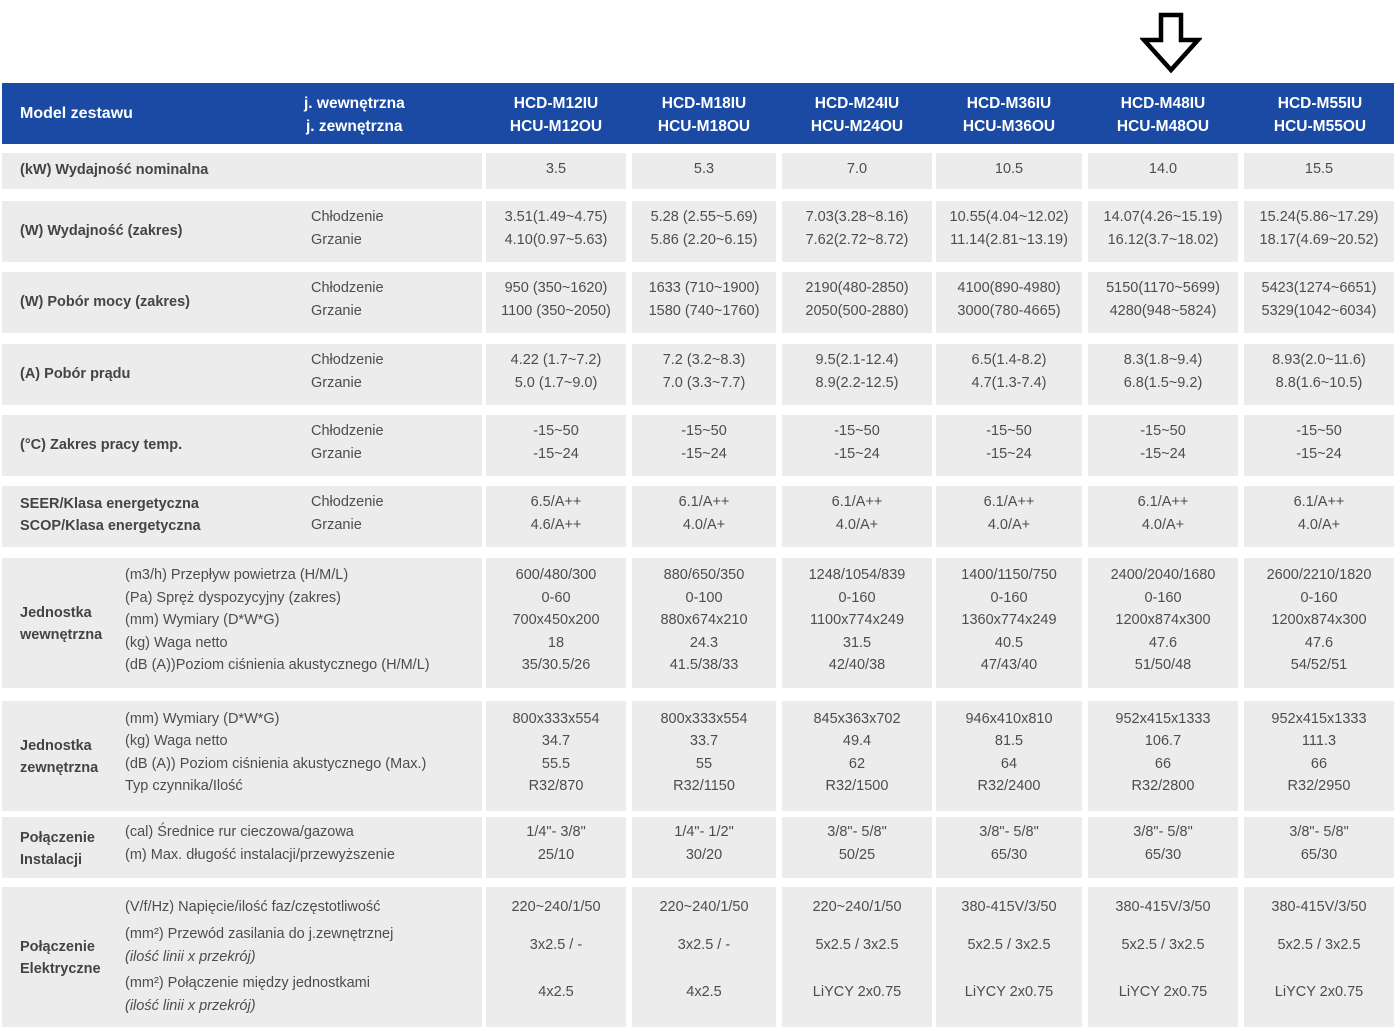 This screenshot has width=1396, height=1027. What do you see at coordinates (704, 847) in the screenshot?
I see `value-cell: 1/4"- 1/2" 30/20` at bounding box center [704, 847].